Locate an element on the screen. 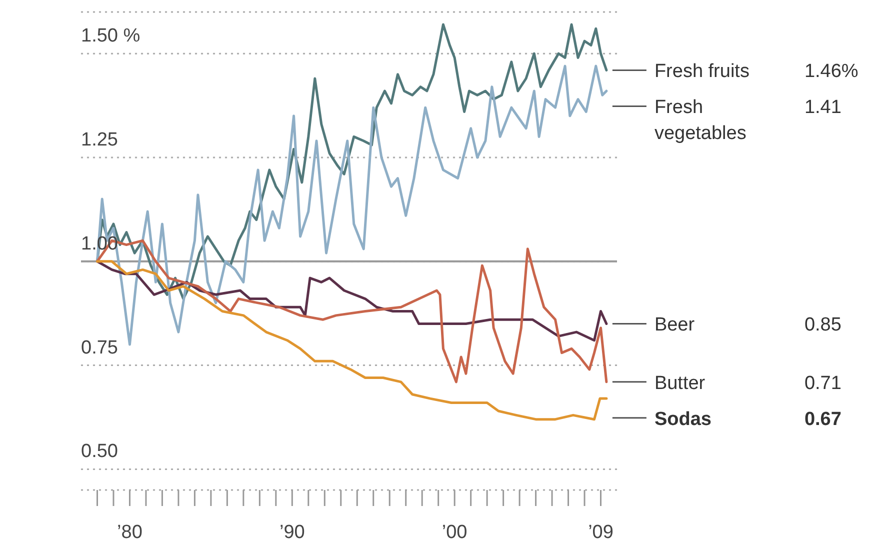  text: 0.67 is located at coordinates (823, 419).